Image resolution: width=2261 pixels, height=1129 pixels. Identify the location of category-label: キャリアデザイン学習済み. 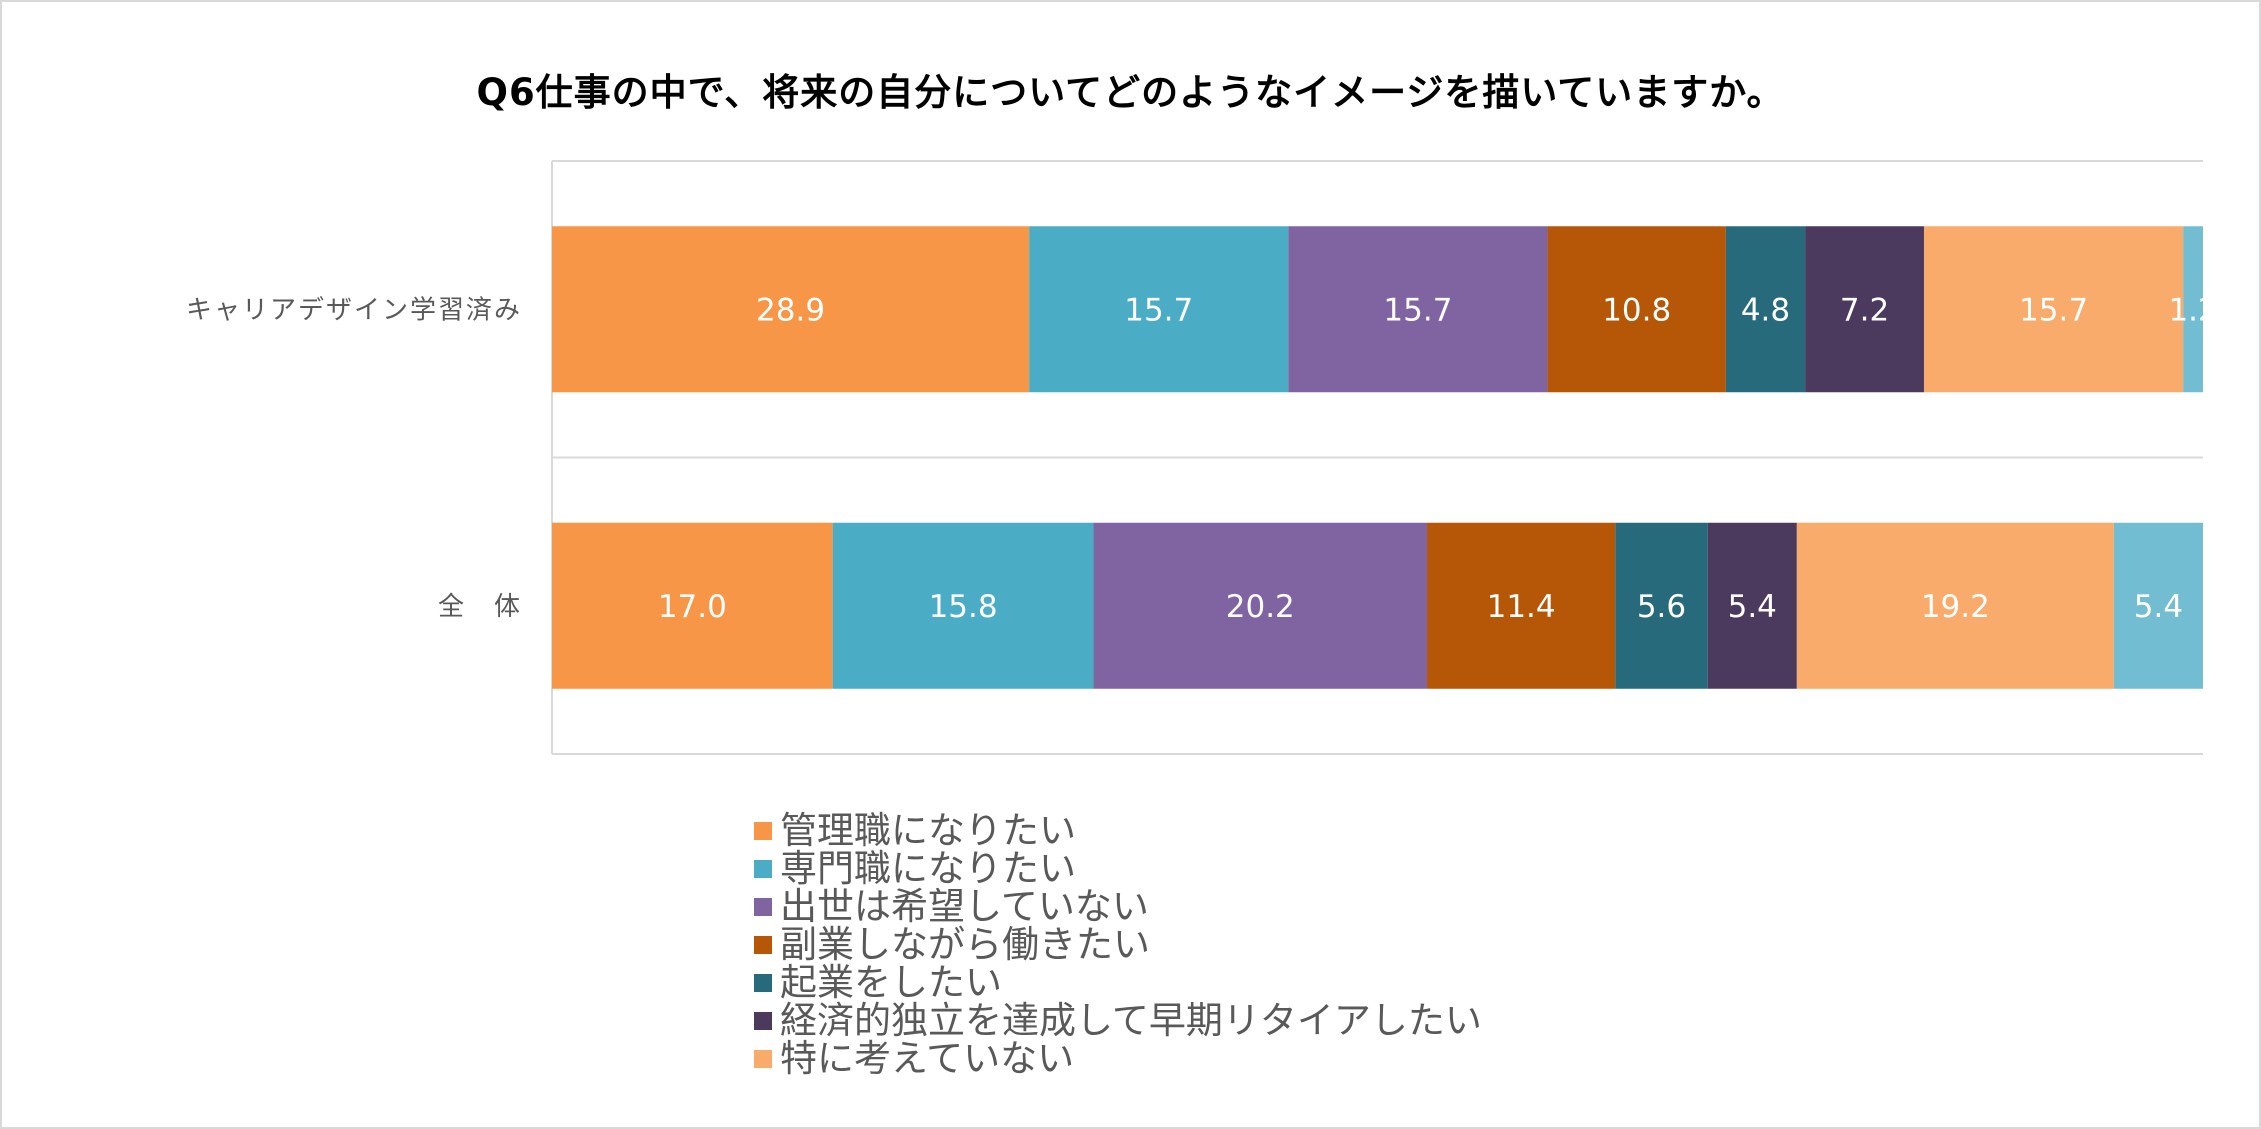
(354, 310).